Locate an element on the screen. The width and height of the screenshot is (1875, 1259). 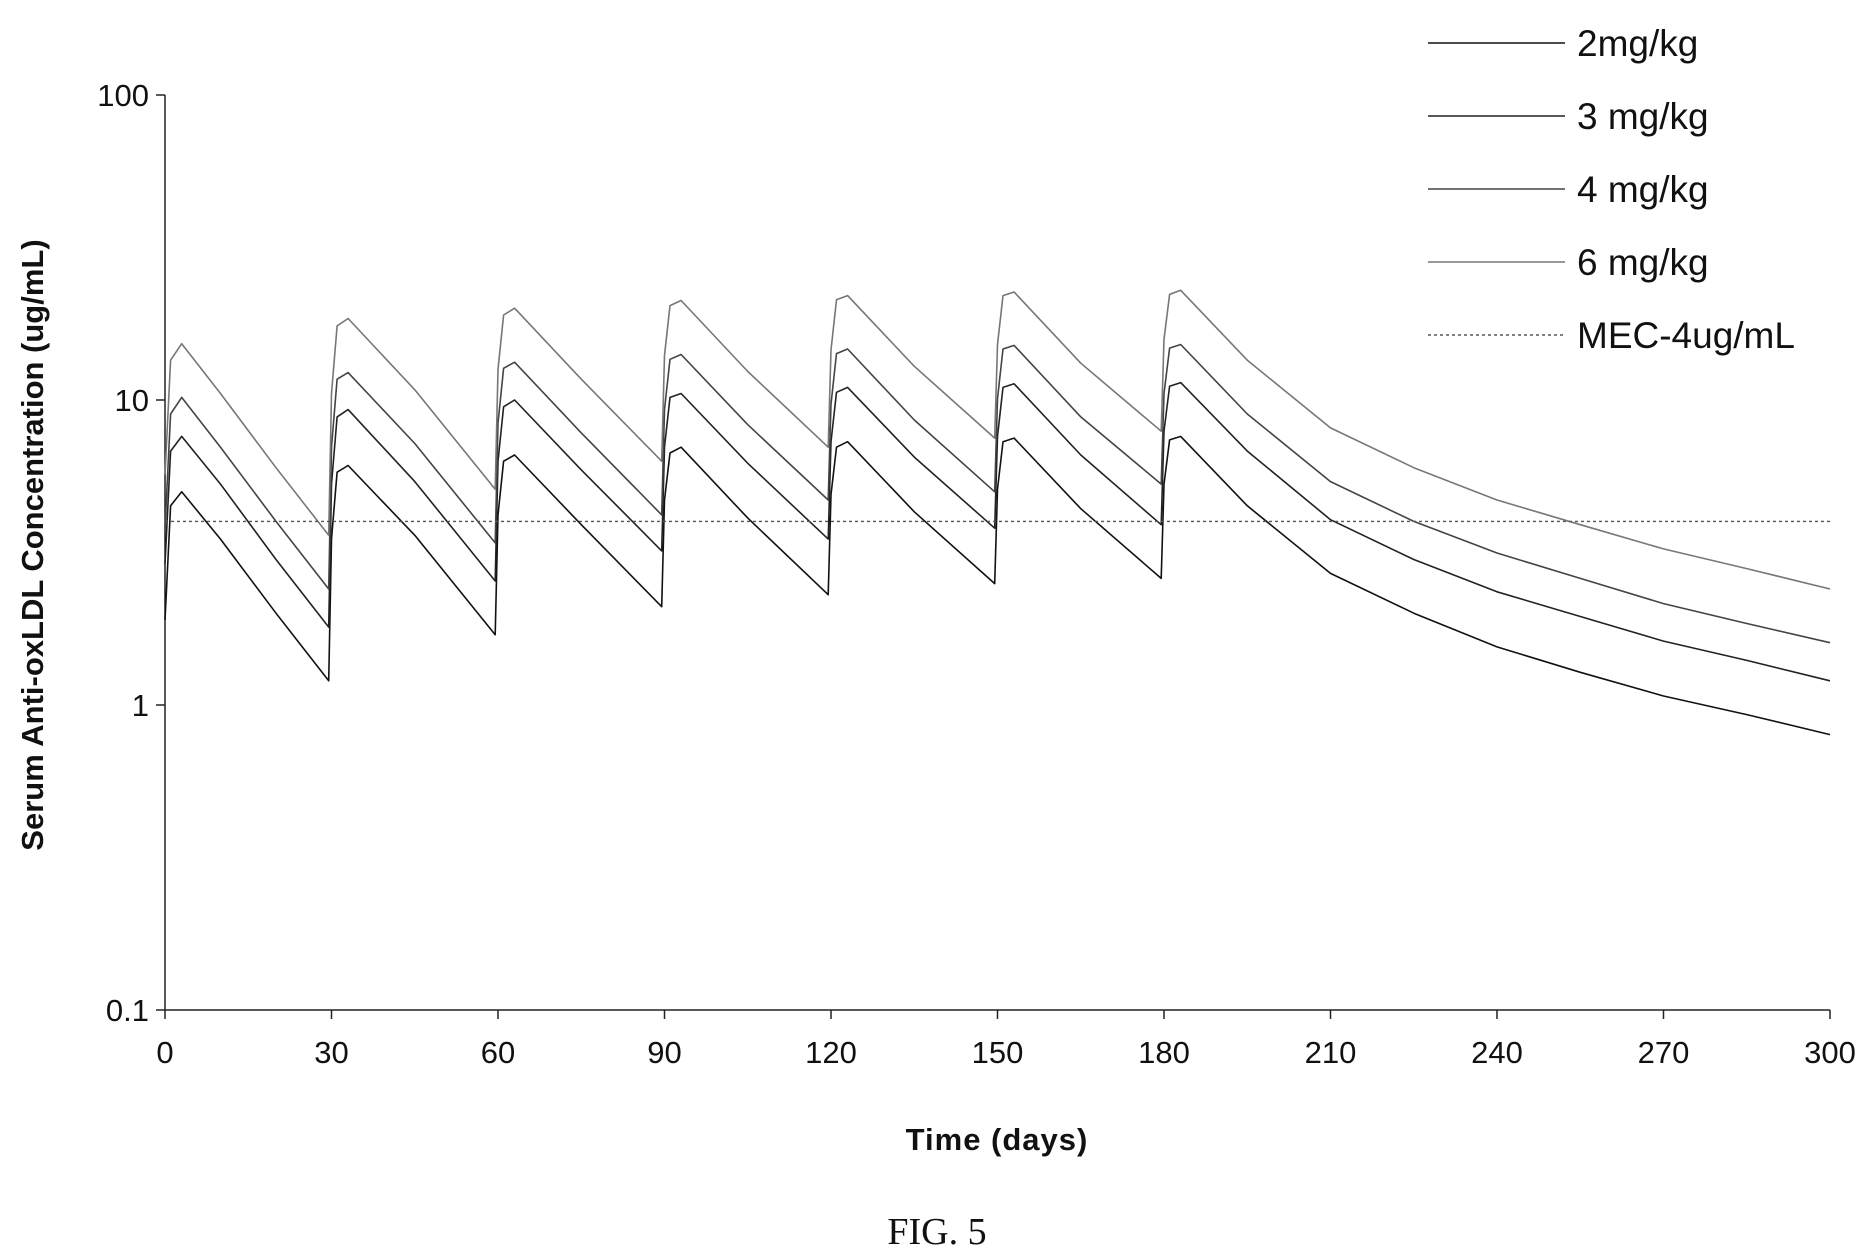
x-tick-label: 120 is located at coordinates (831, 1052).